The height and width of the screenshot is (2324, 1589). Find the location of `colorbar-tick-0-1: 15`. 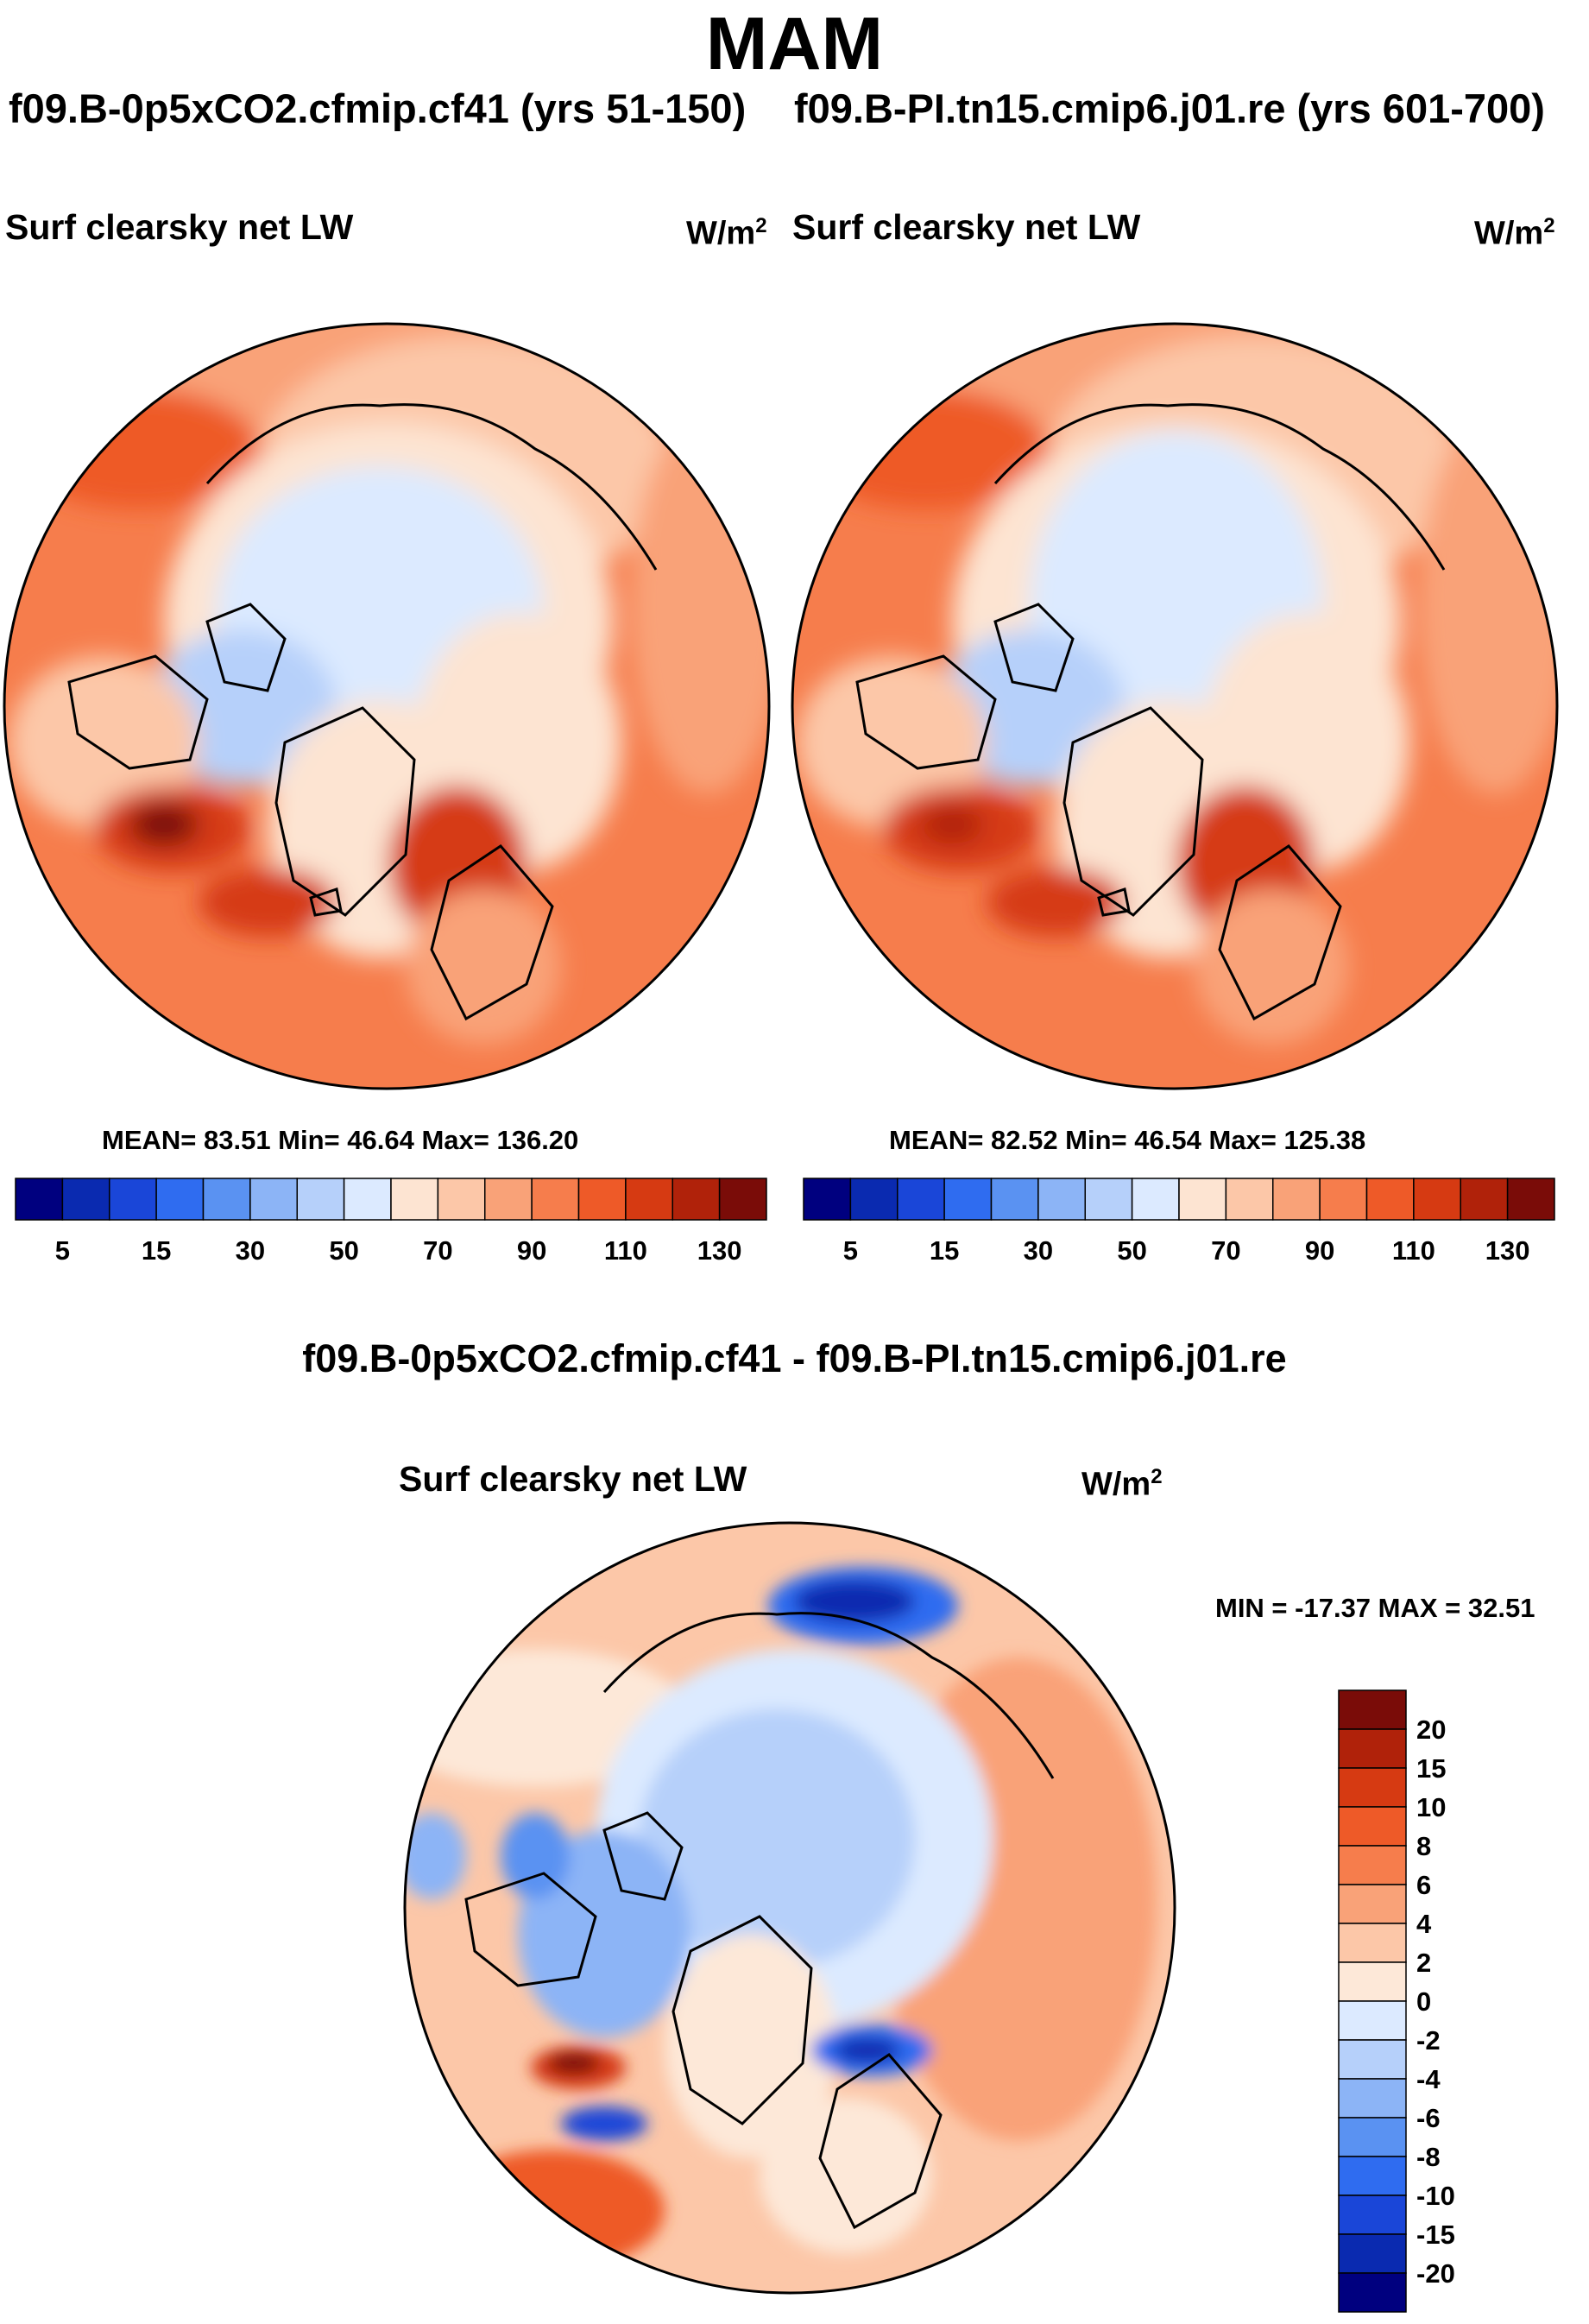

colorbar-tick-0-1: 15 is located at coordinates (156, 1251).